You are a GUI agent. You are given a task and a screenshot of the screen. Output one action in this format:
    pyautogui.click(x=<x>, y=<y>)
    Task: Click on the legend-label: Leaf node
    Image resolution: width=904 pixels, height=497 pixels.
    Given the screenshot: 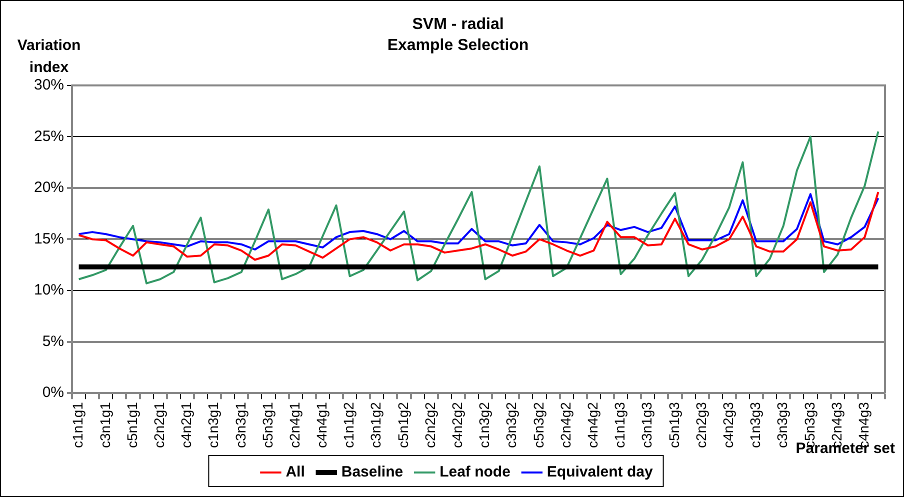 What is the action you would take?
    pyautogui.click(x=475, y=472)
    